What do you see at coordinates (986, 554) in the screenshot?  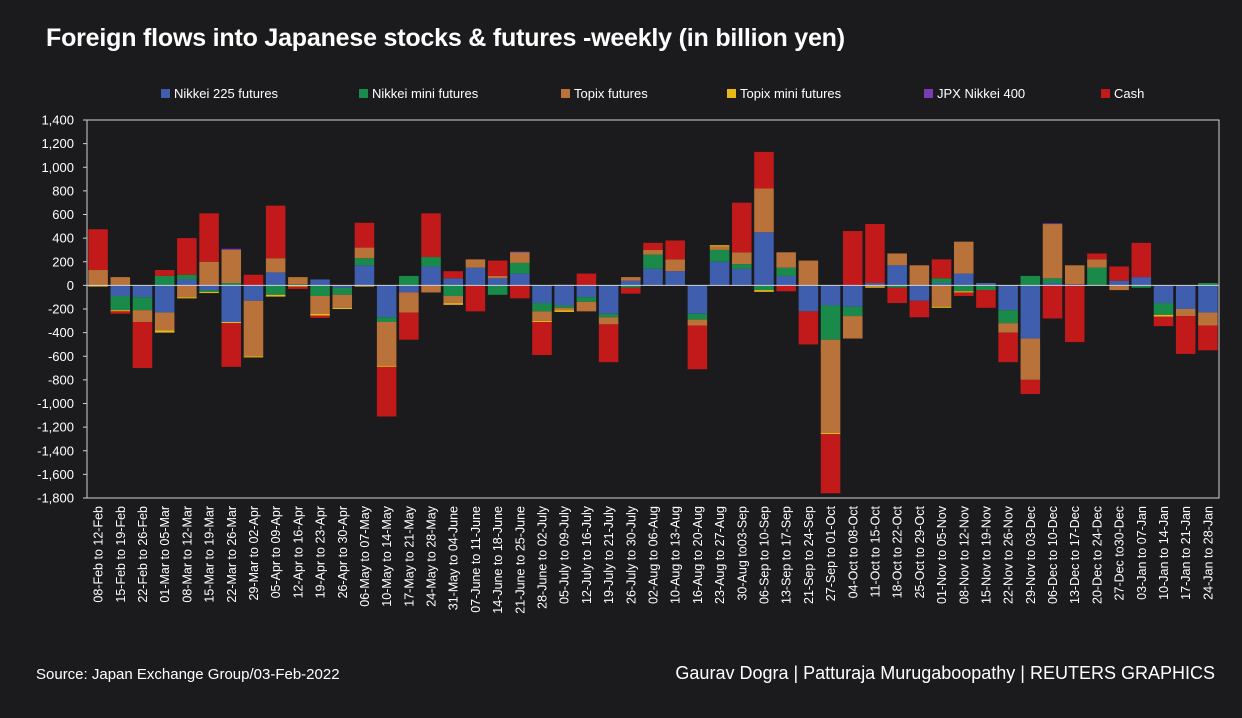 I see `x-tick-label: 15-Nov to 19-Nov` at bounding box center [986, 554].